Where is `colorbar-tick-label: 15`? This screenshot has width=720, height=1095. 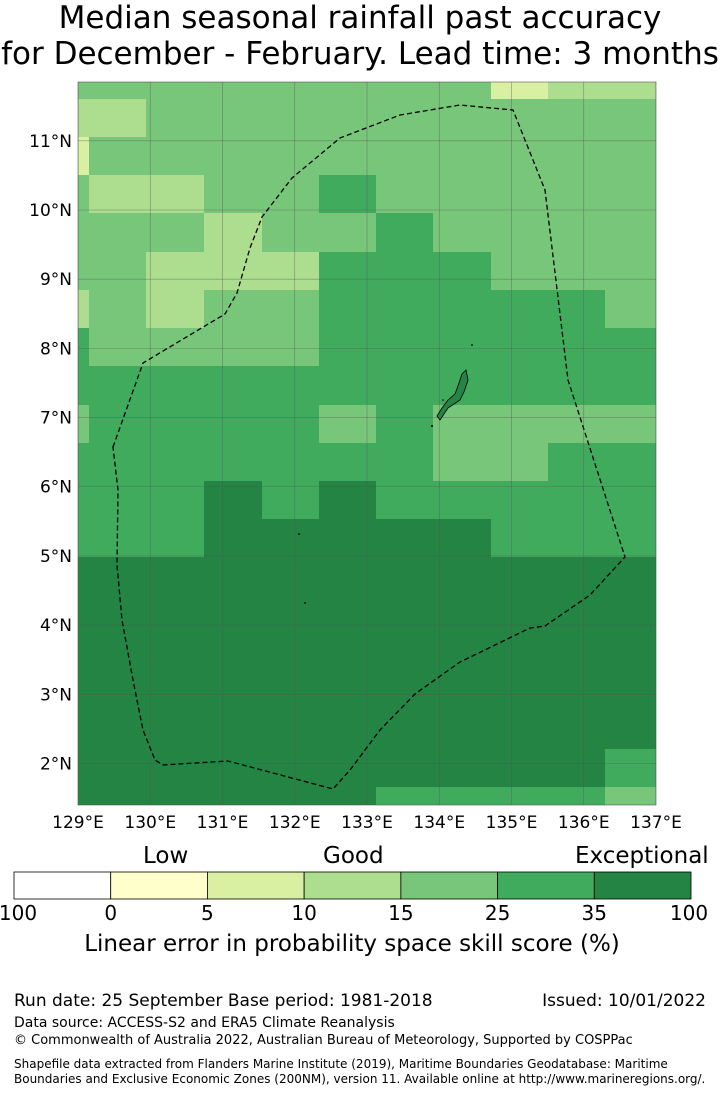 colorbar-tick-label: 15 is located at coordinates (400, 913).